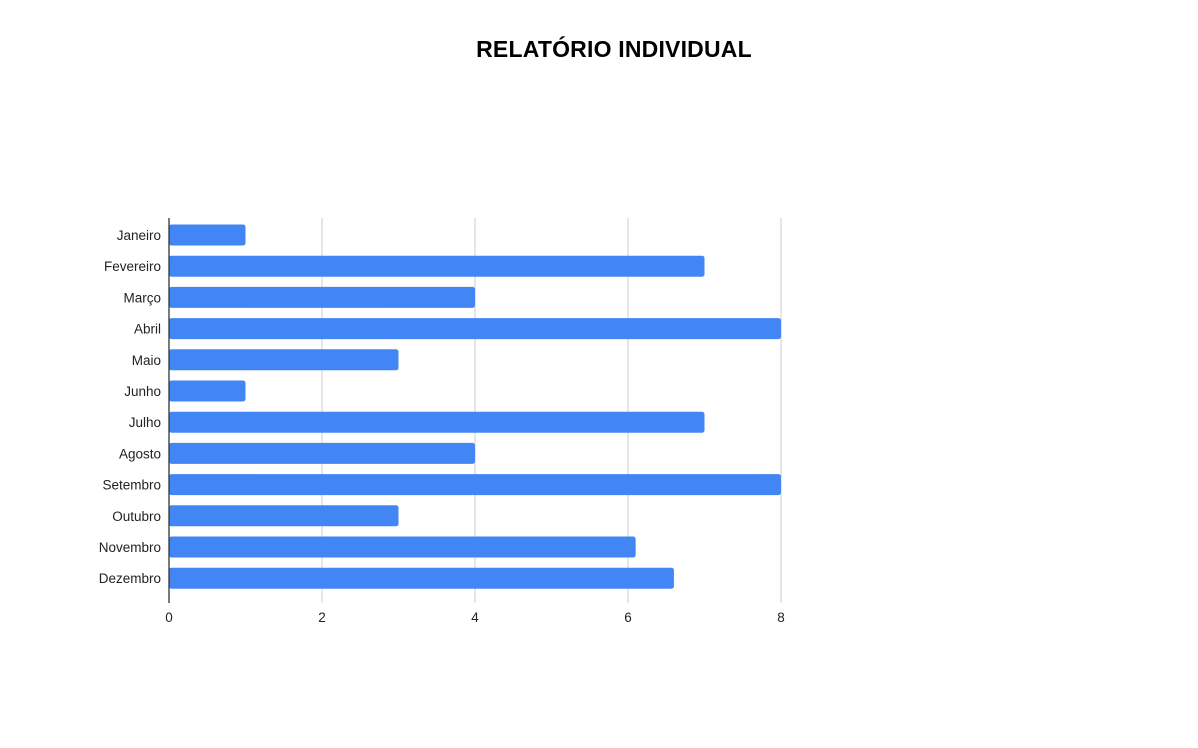 The height and width of the screenshot is (748, 1198). I want to click on bar-agosto, so click(322, 453).